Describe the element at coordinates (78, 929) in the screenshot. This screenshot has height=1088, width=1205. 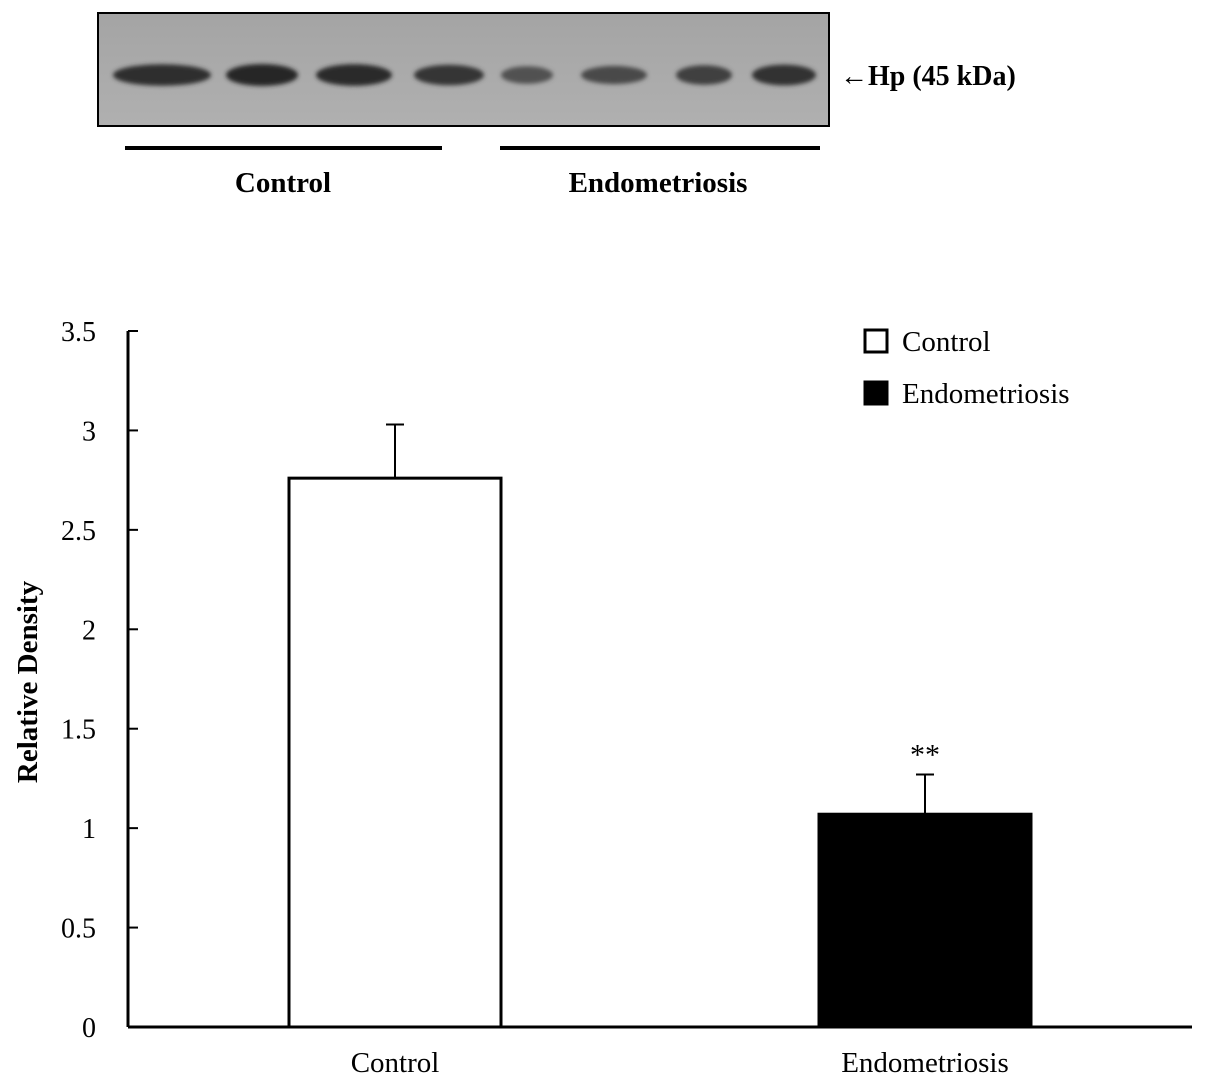
I see `y-tick-label: 0.5` at that location.